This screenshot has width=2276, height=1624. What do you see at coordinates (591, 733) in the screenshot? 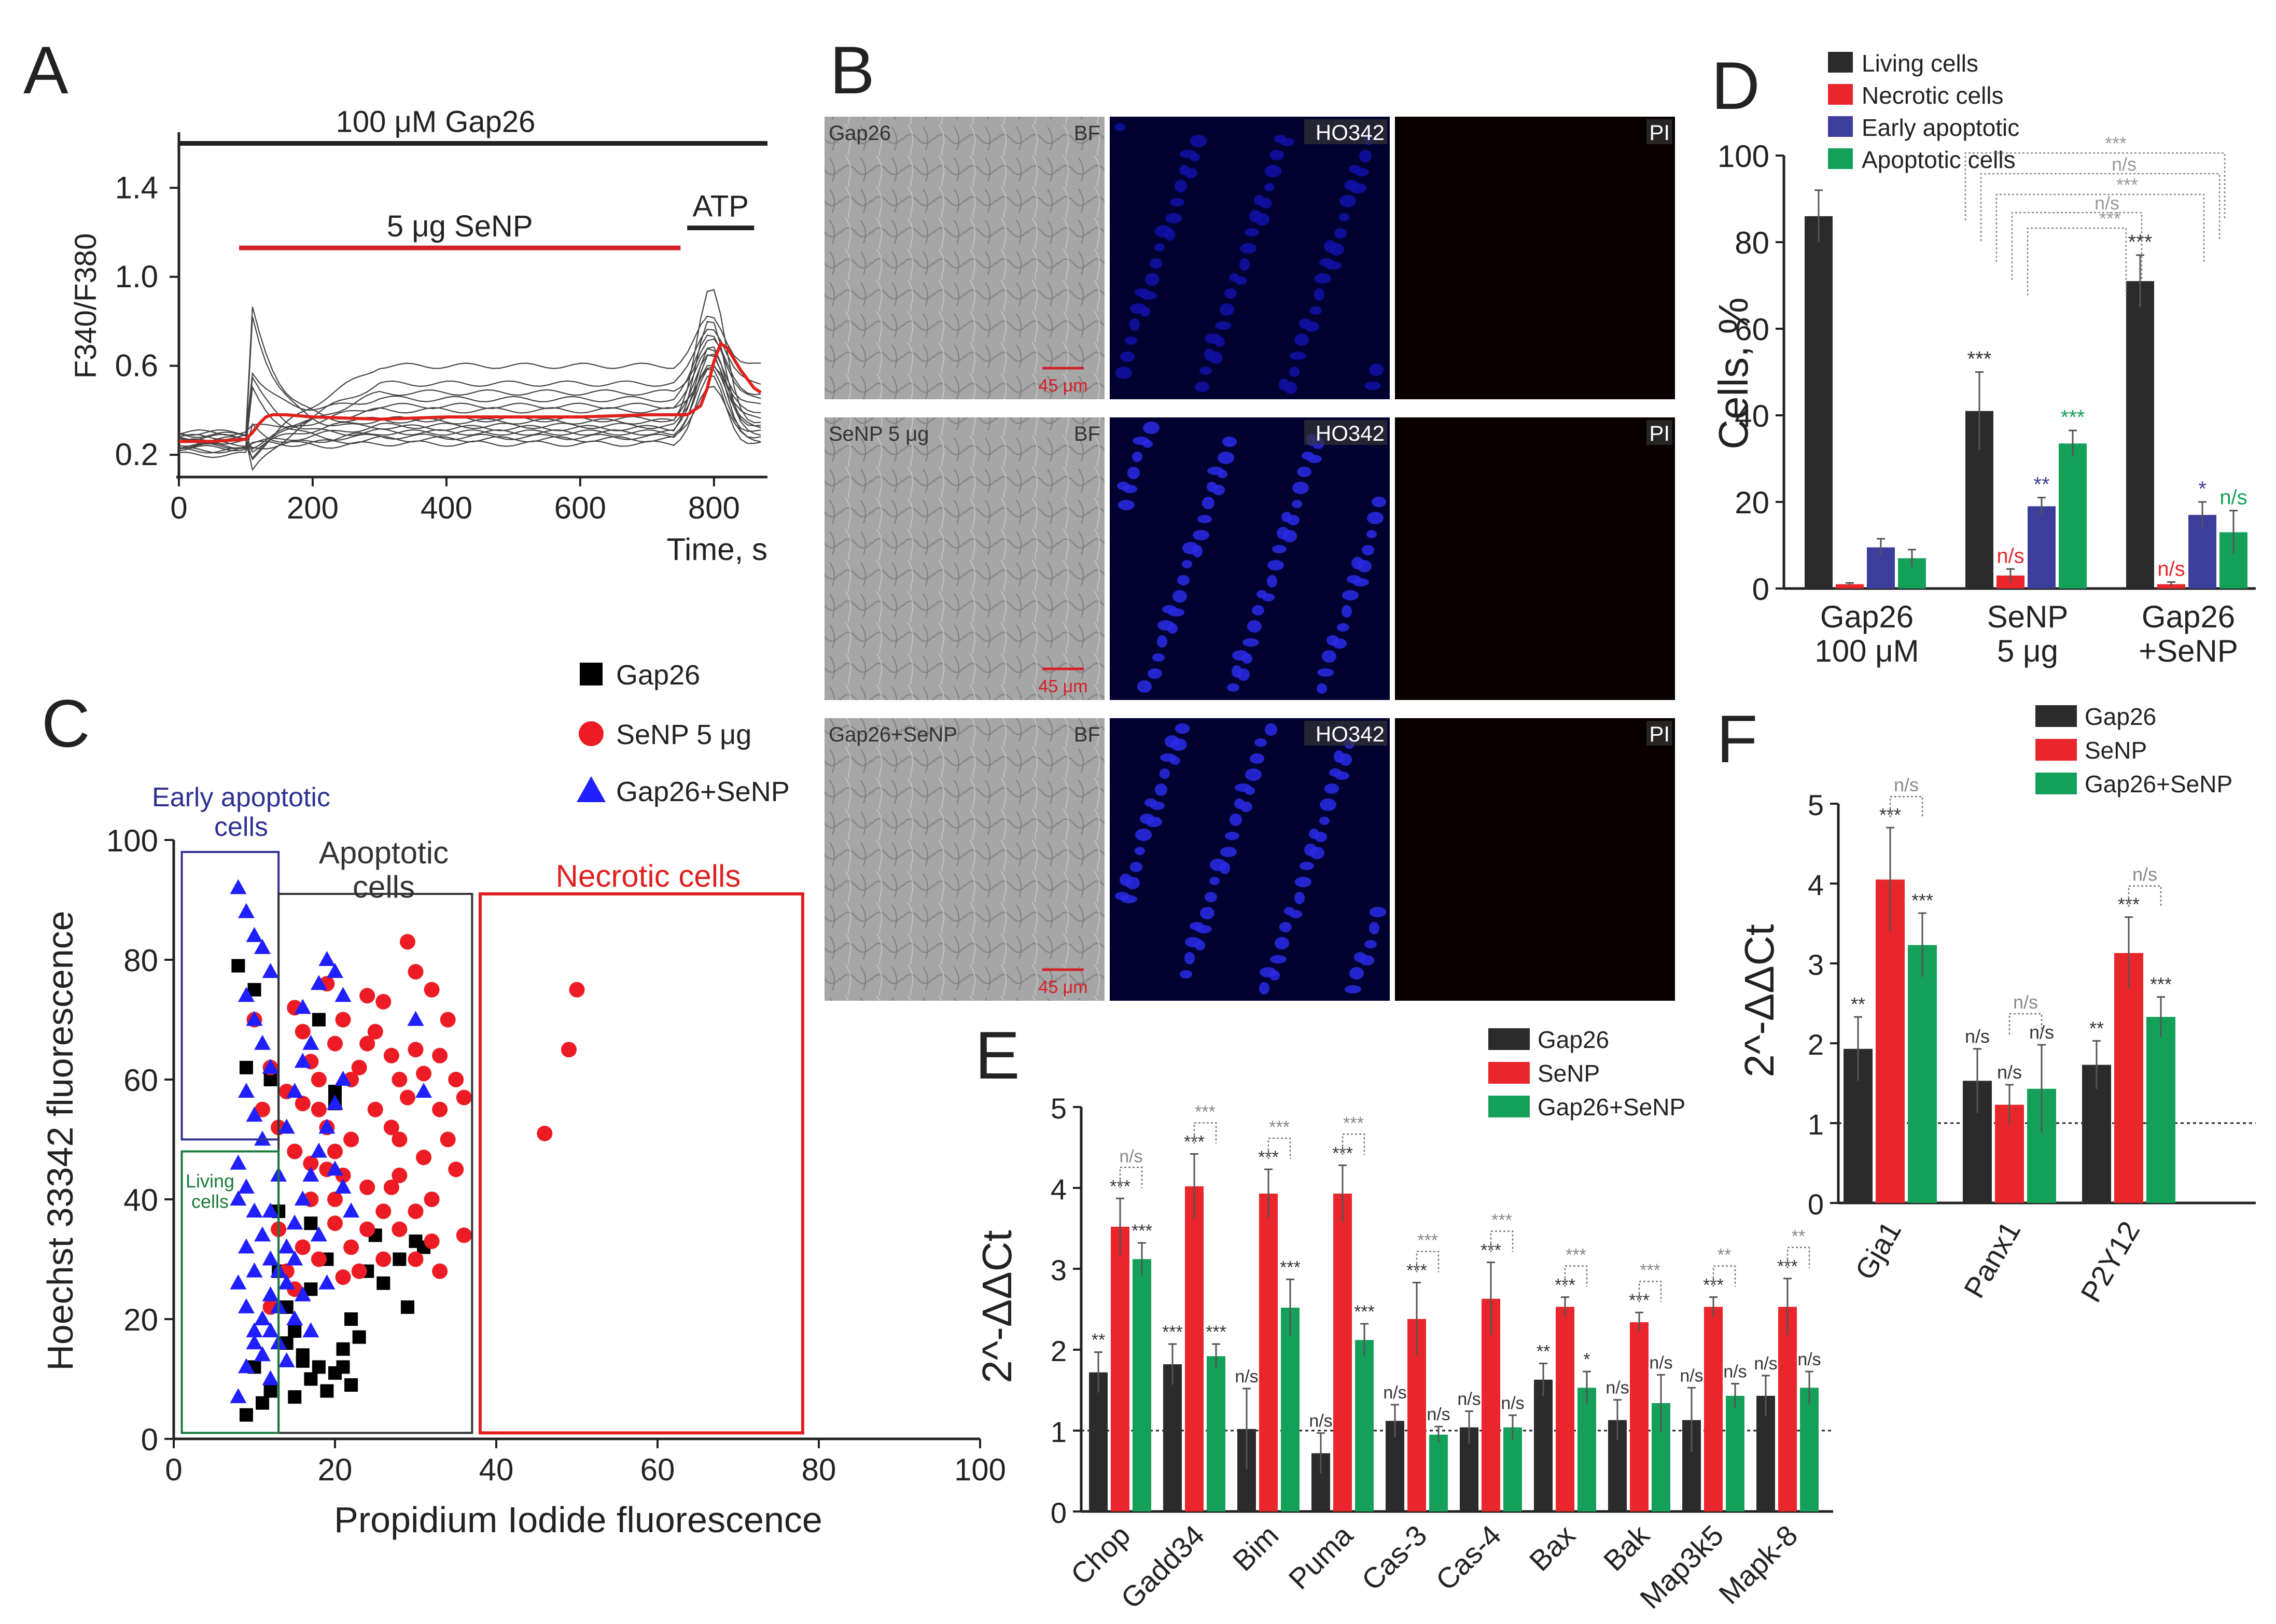
I see `legend-marker` at bounding box center [591, 733].